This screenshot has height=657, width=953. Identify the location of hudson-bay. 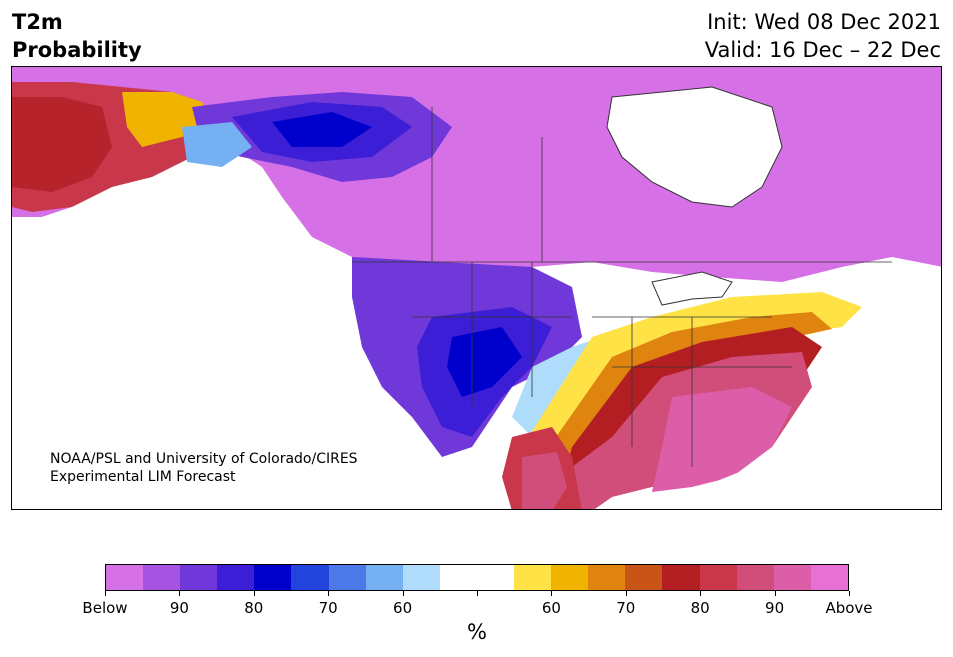
(694, 147).